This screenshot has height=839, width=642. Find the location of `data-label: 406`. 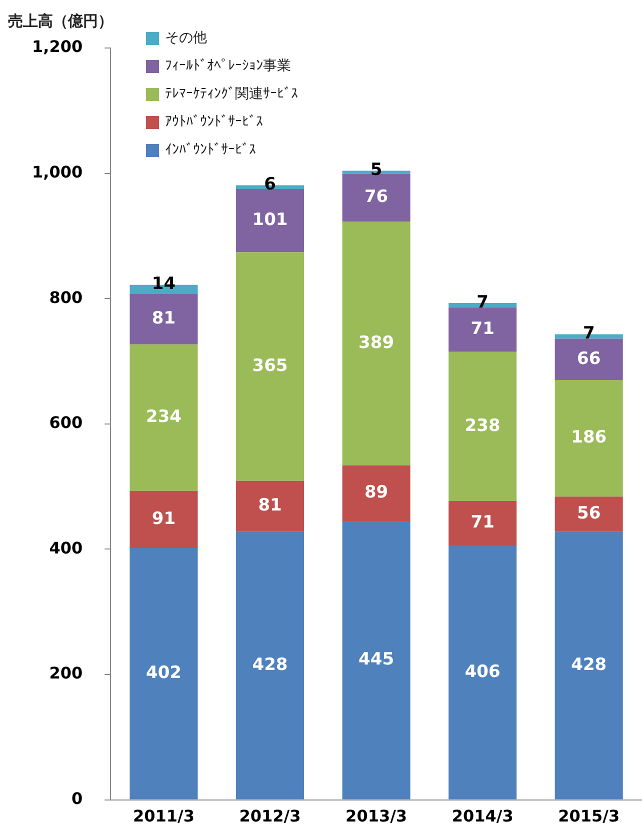

data-label: 406 is located at coordinates (482, 672).